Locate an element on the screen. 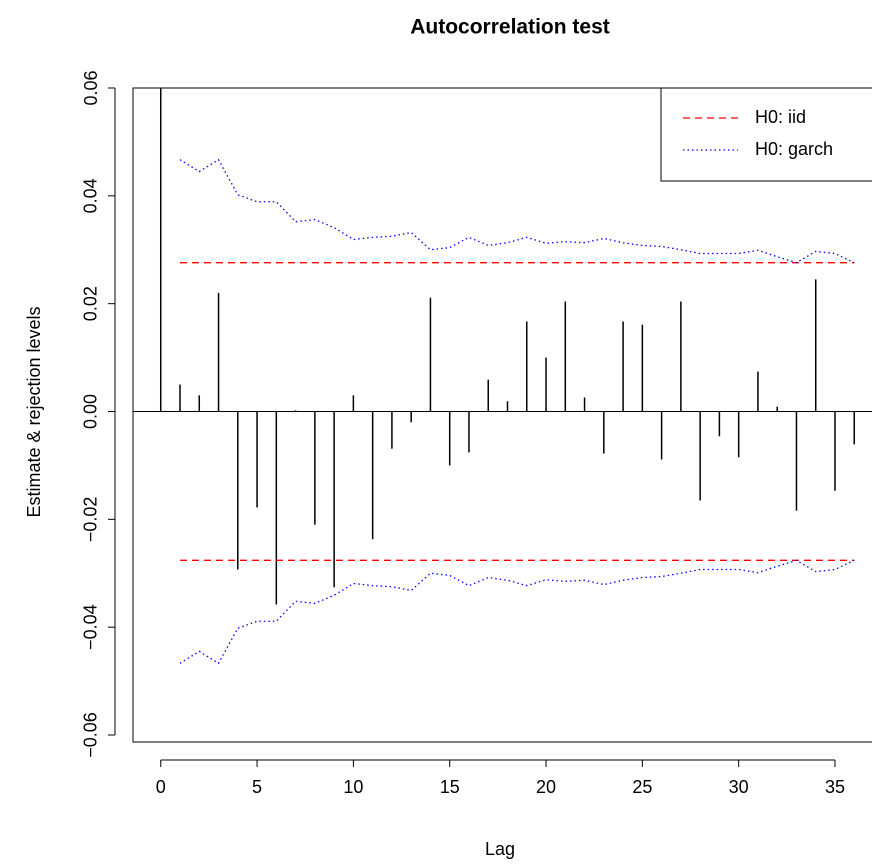 The image size is (872, 867). x-tick-label: 5 is located at coordinates (257, 787).